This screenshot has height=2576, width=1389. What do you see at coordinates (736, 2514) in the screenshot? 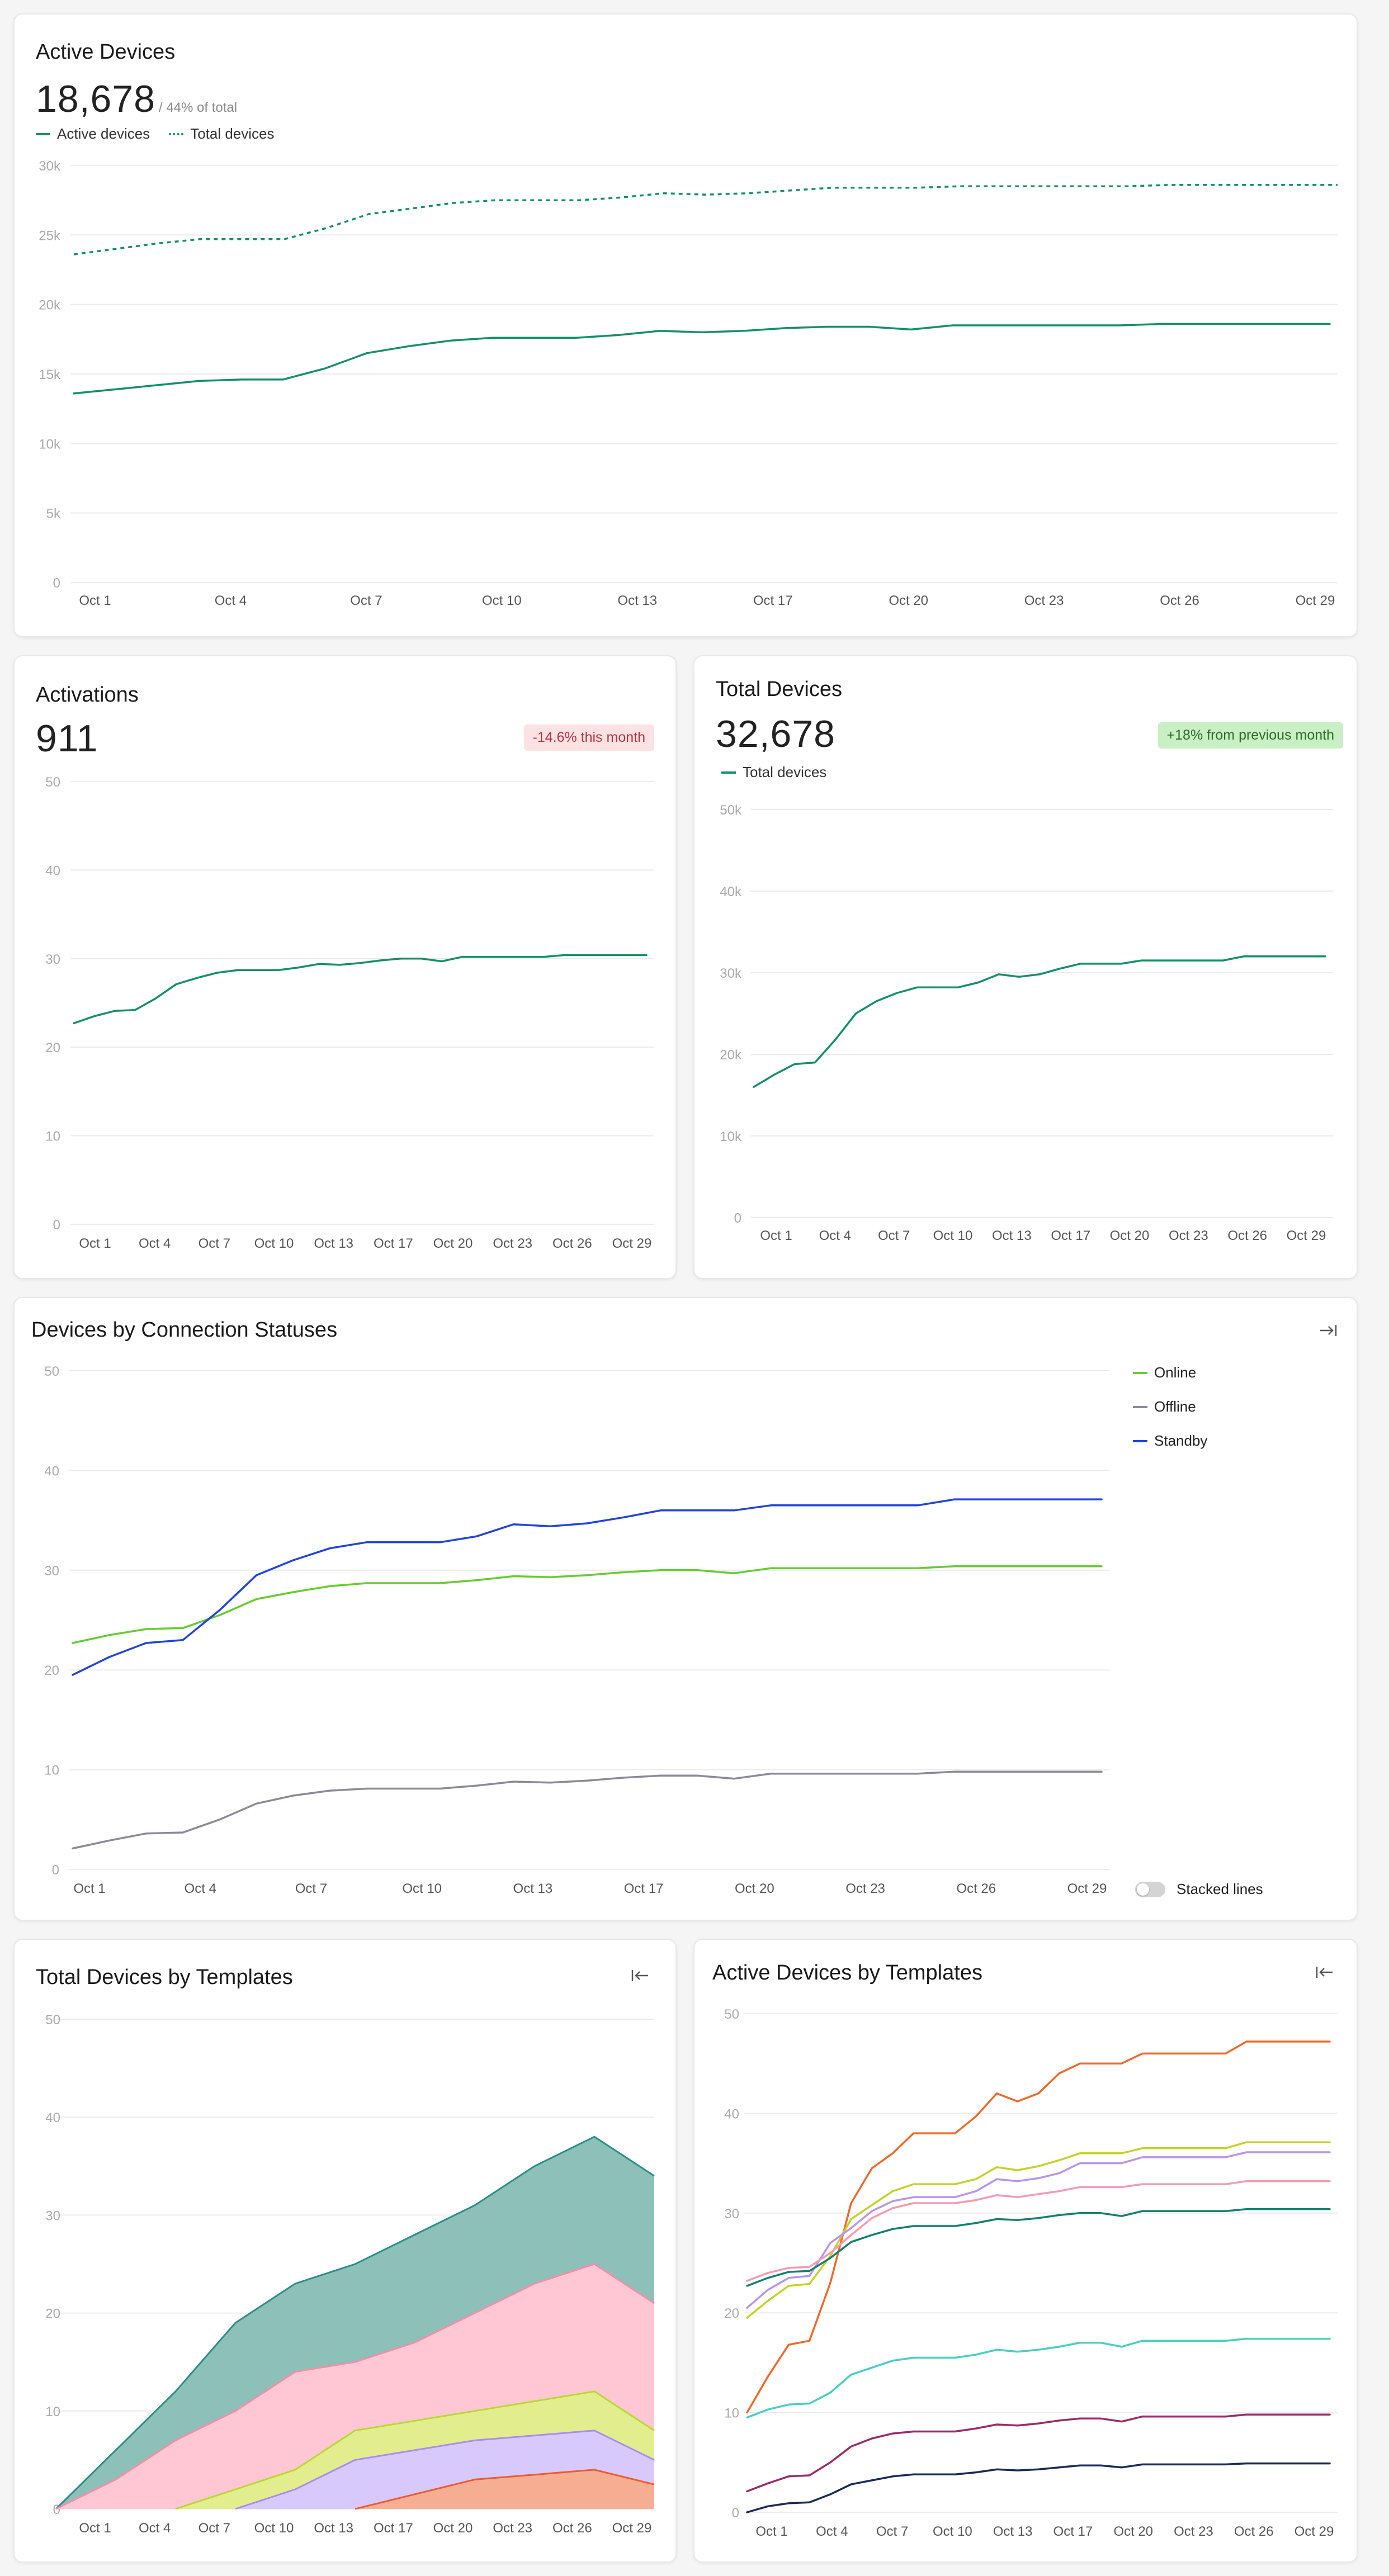
I see `y-tick-label: 0` at bounding box center [736, 2514].